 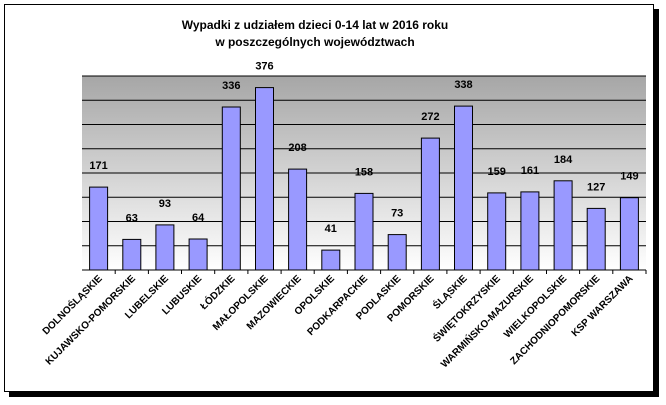 I want to click on data-label: 272, so click(x=430, y=117).